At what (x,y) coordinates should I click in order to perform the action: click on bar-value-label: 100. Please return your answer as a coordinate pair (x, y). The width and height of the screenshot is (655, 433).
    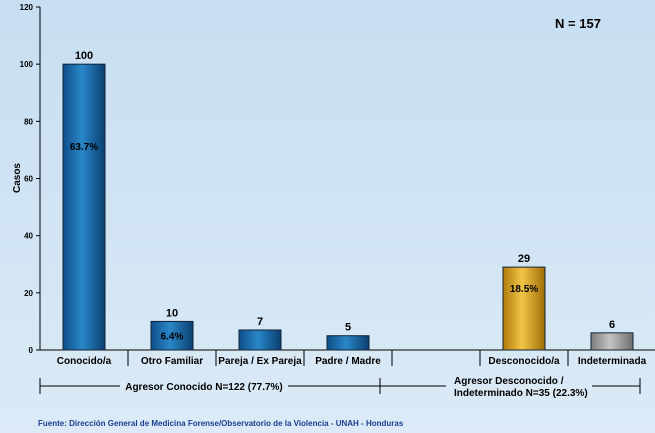
    Looking at the image, I should click on (84, 56).